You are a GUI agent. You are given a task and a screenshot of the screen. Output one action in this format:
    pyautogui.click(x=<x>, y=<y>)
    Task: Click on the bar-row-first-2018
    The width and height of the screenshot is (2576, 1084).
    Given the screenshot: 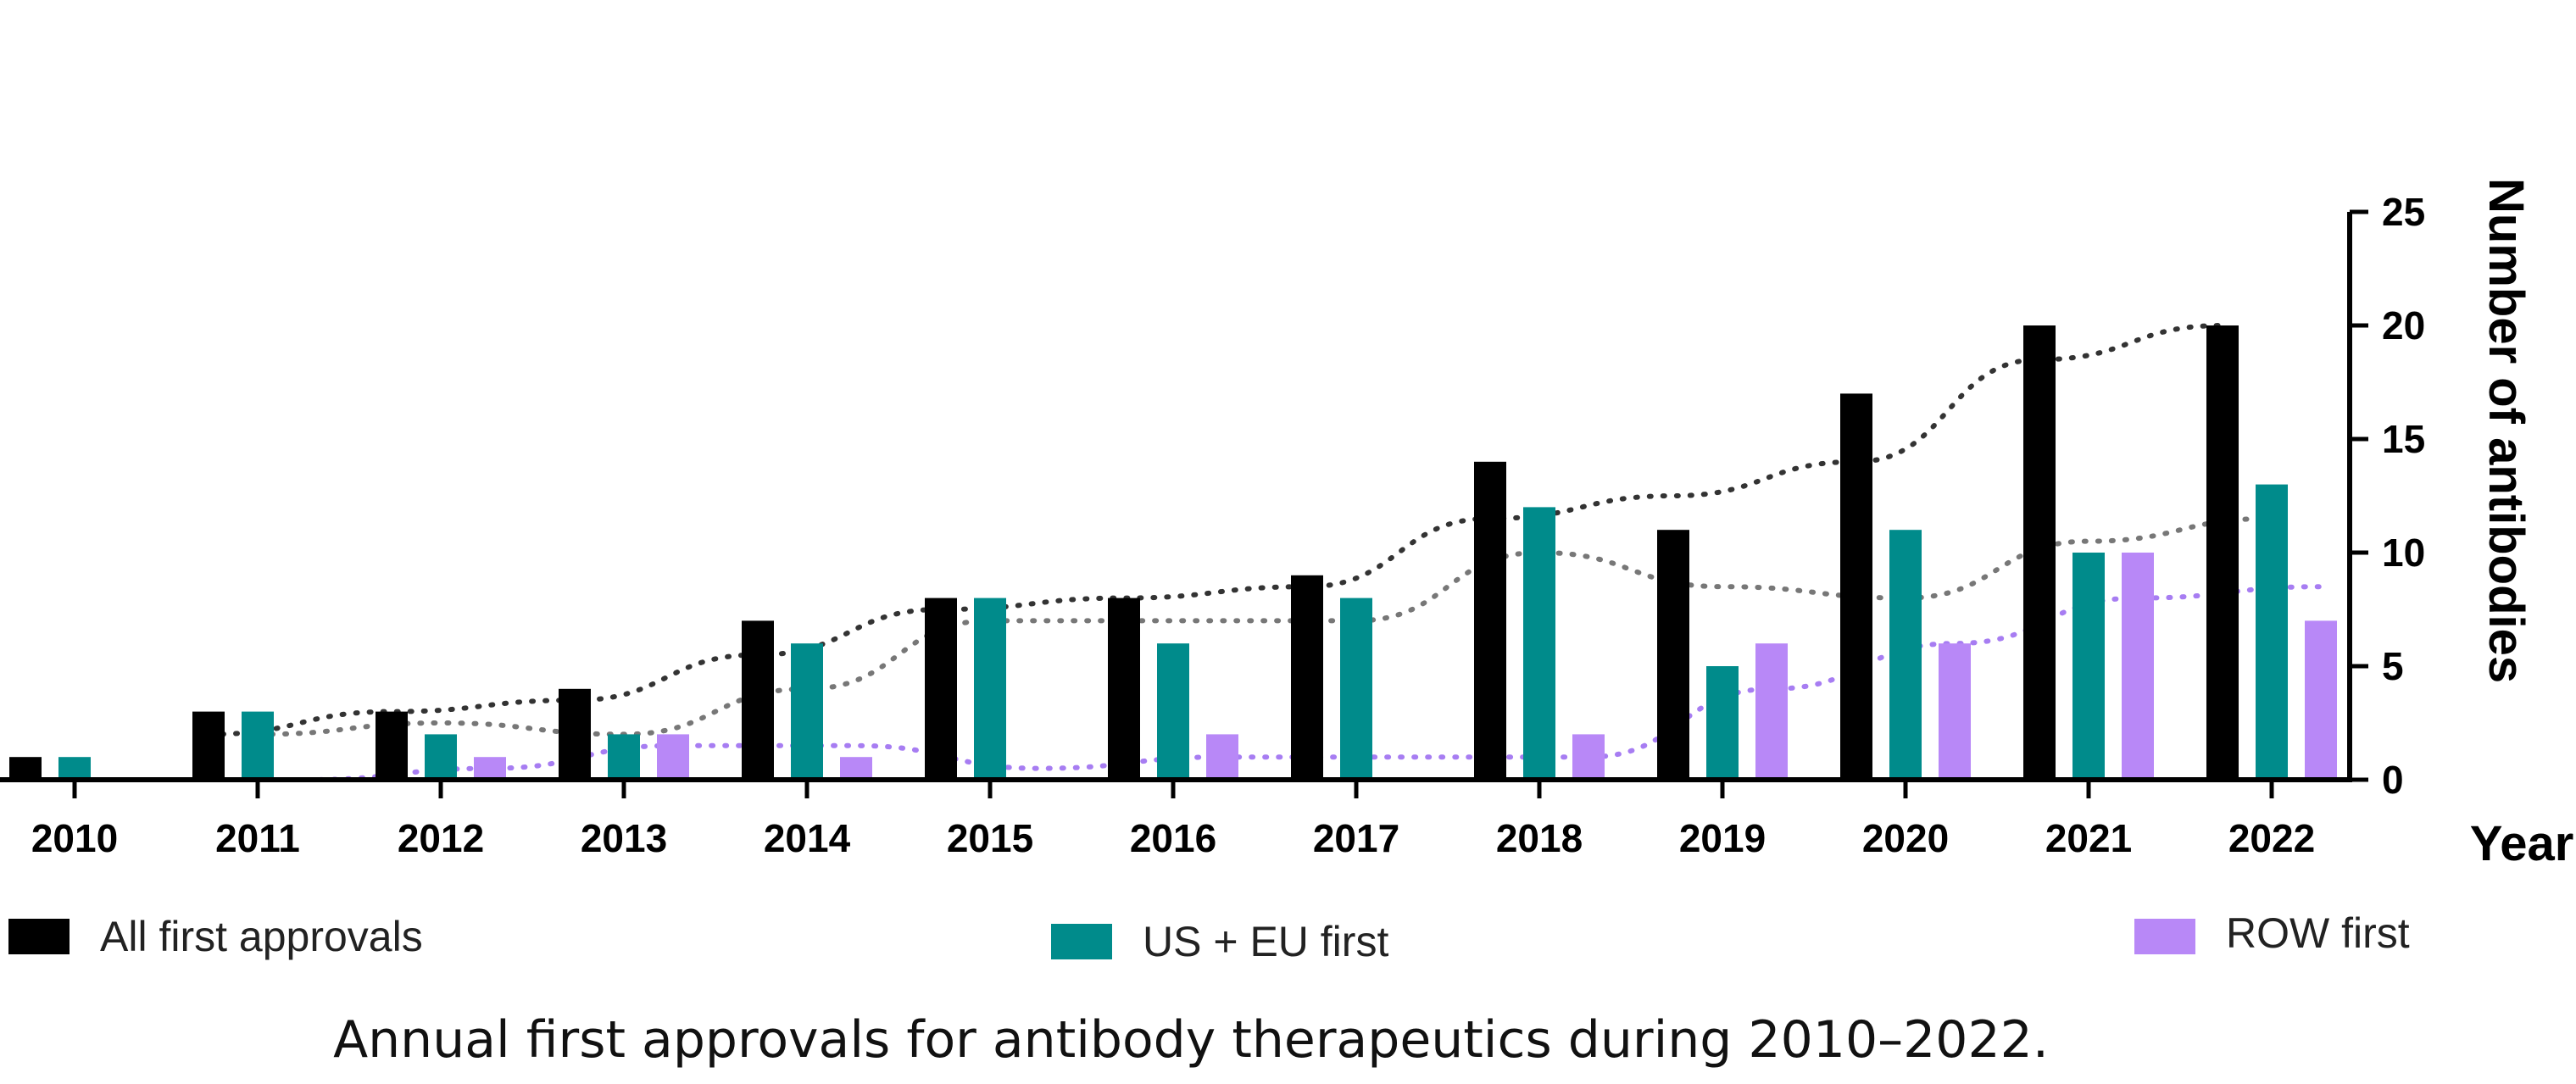 What is the action you would take?
    pyautogui.click(x=1588, y=757)
    